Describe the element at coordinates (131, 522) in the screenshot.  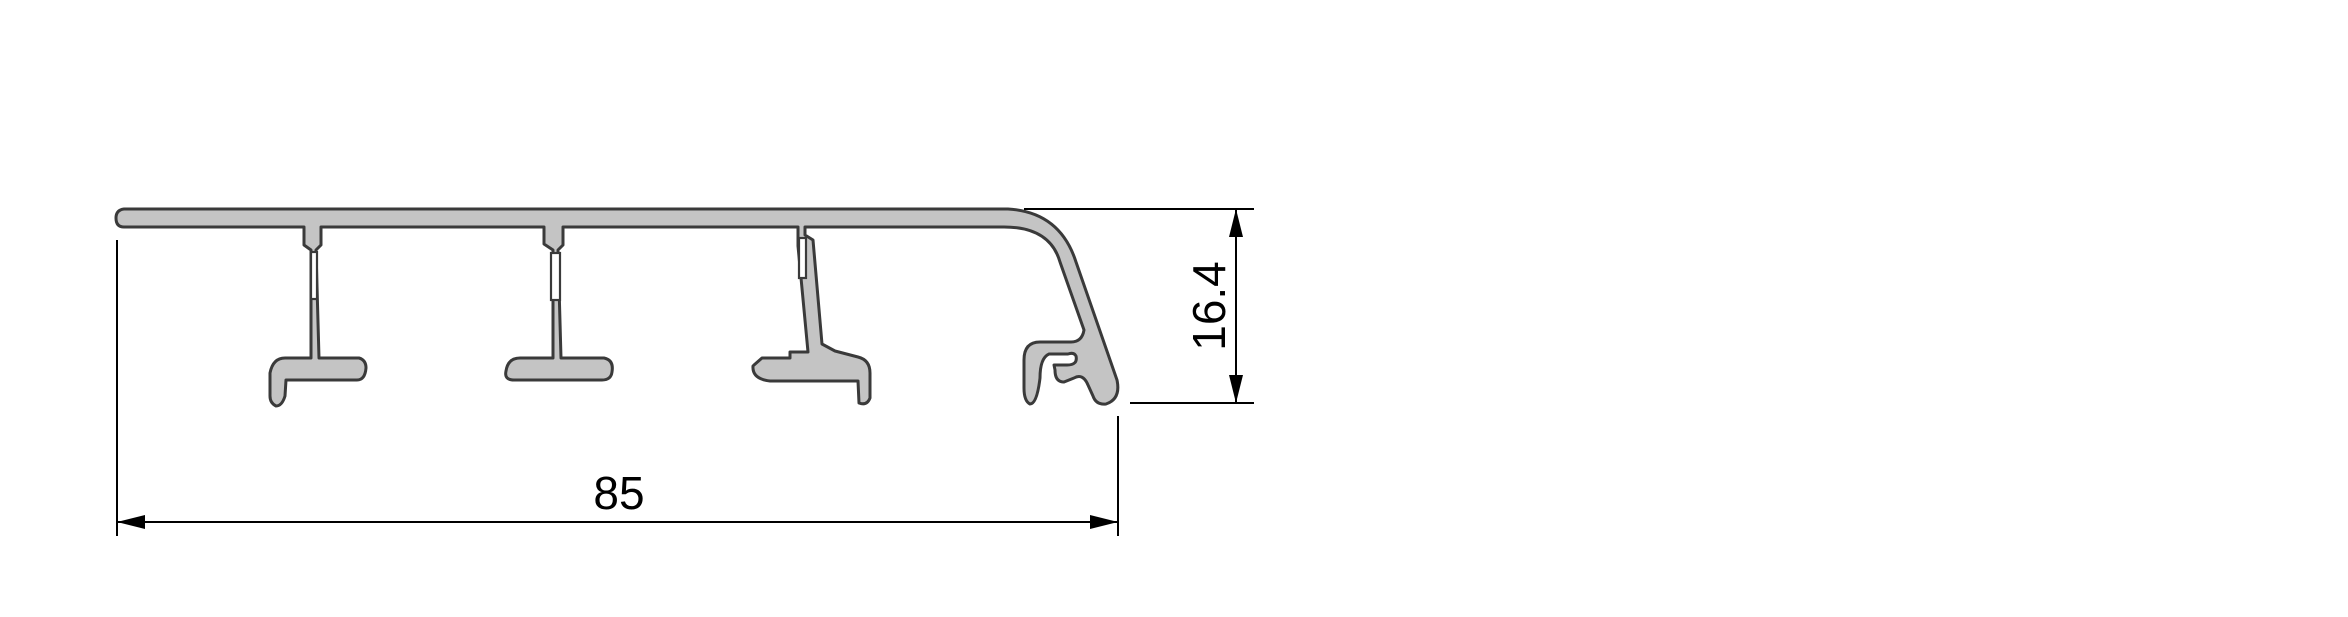
I see `width-arrow-left` at that location.